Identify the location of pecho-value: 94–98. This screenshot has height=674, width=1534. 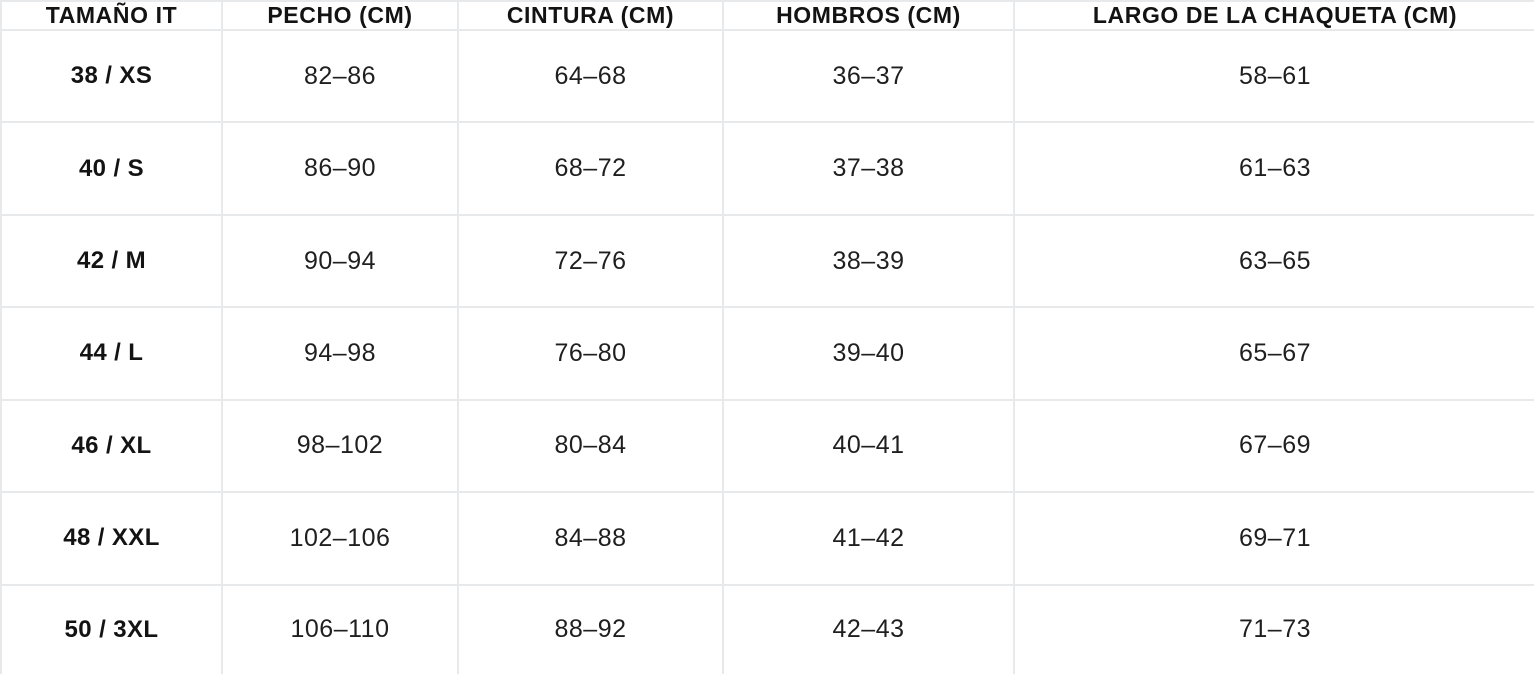
(339, 353).